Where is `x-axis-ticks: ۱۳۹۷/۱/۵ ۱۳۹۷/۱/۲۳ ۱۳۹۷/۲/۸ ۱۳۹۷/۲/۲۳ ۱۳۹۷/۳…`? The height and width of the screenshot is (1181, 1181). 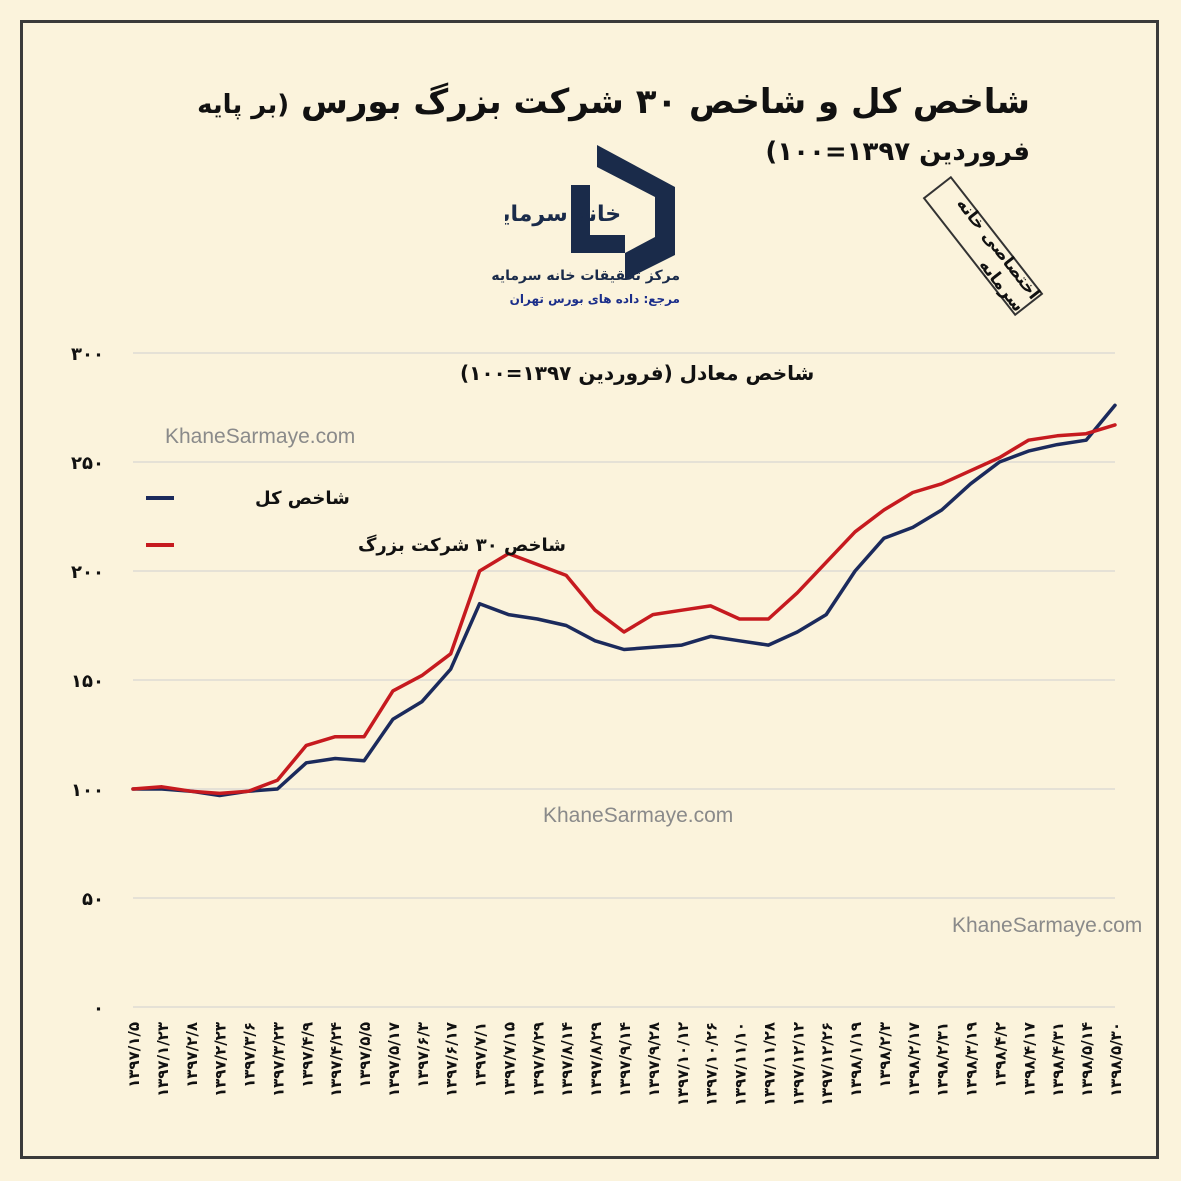 x-axis-ticks: ۱۳۹۷/۱/۵ ۱۳۹۷/۱/۲۳ ۱۳۹۷/۲/۸ ۱۳۹۷/۲/۲۳ ۱۳۹۷/۳… is located at coordinates (625, 1064).